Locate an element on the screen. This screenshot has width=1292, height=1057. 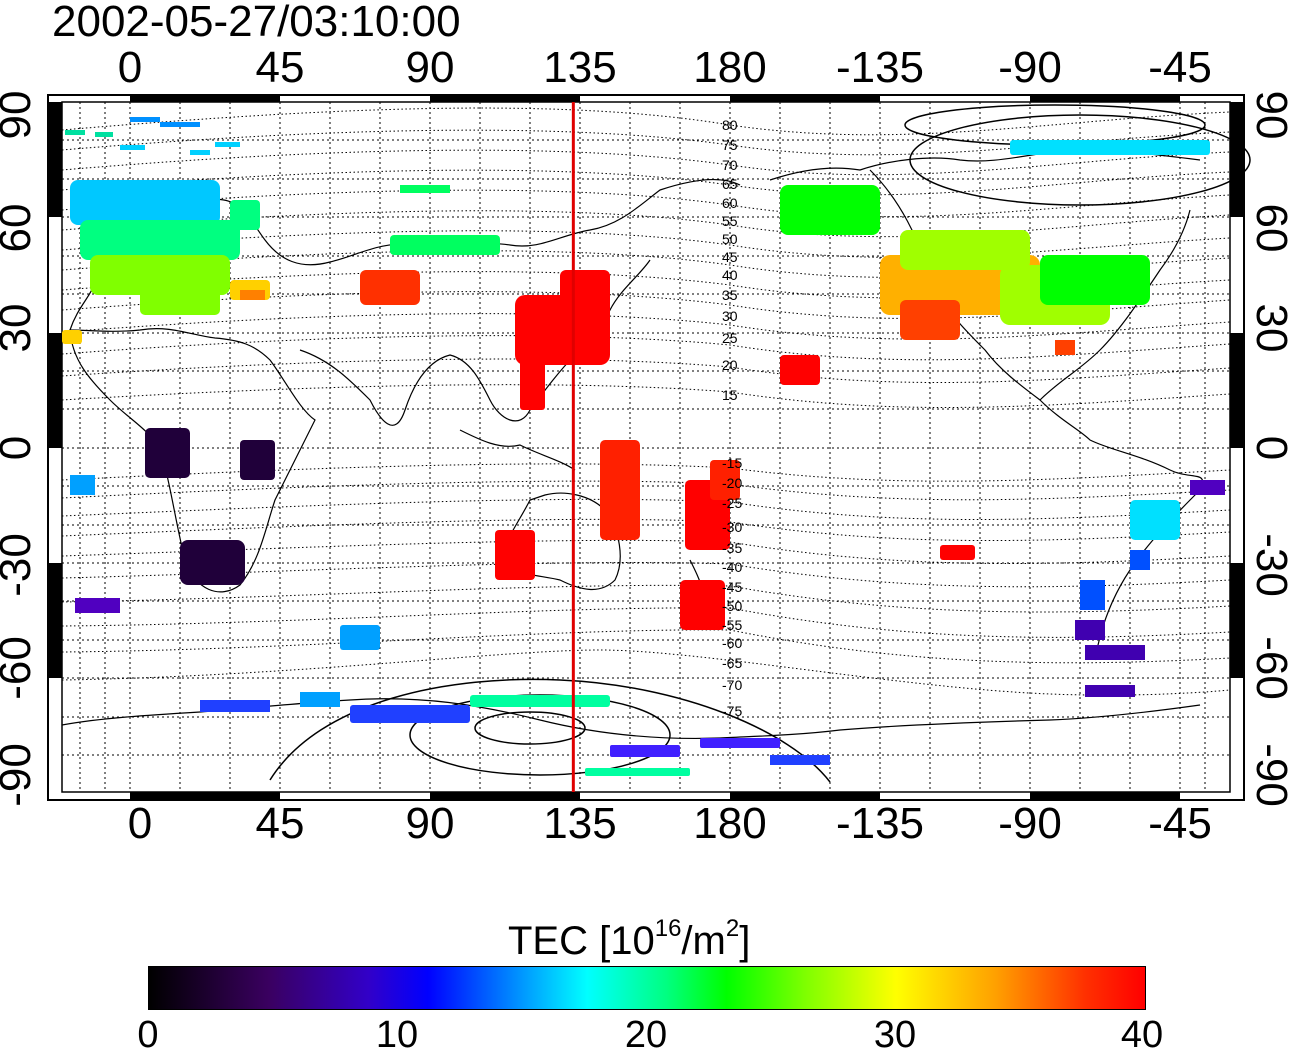
contour-label: 25 is located at coordinates (730, 338).